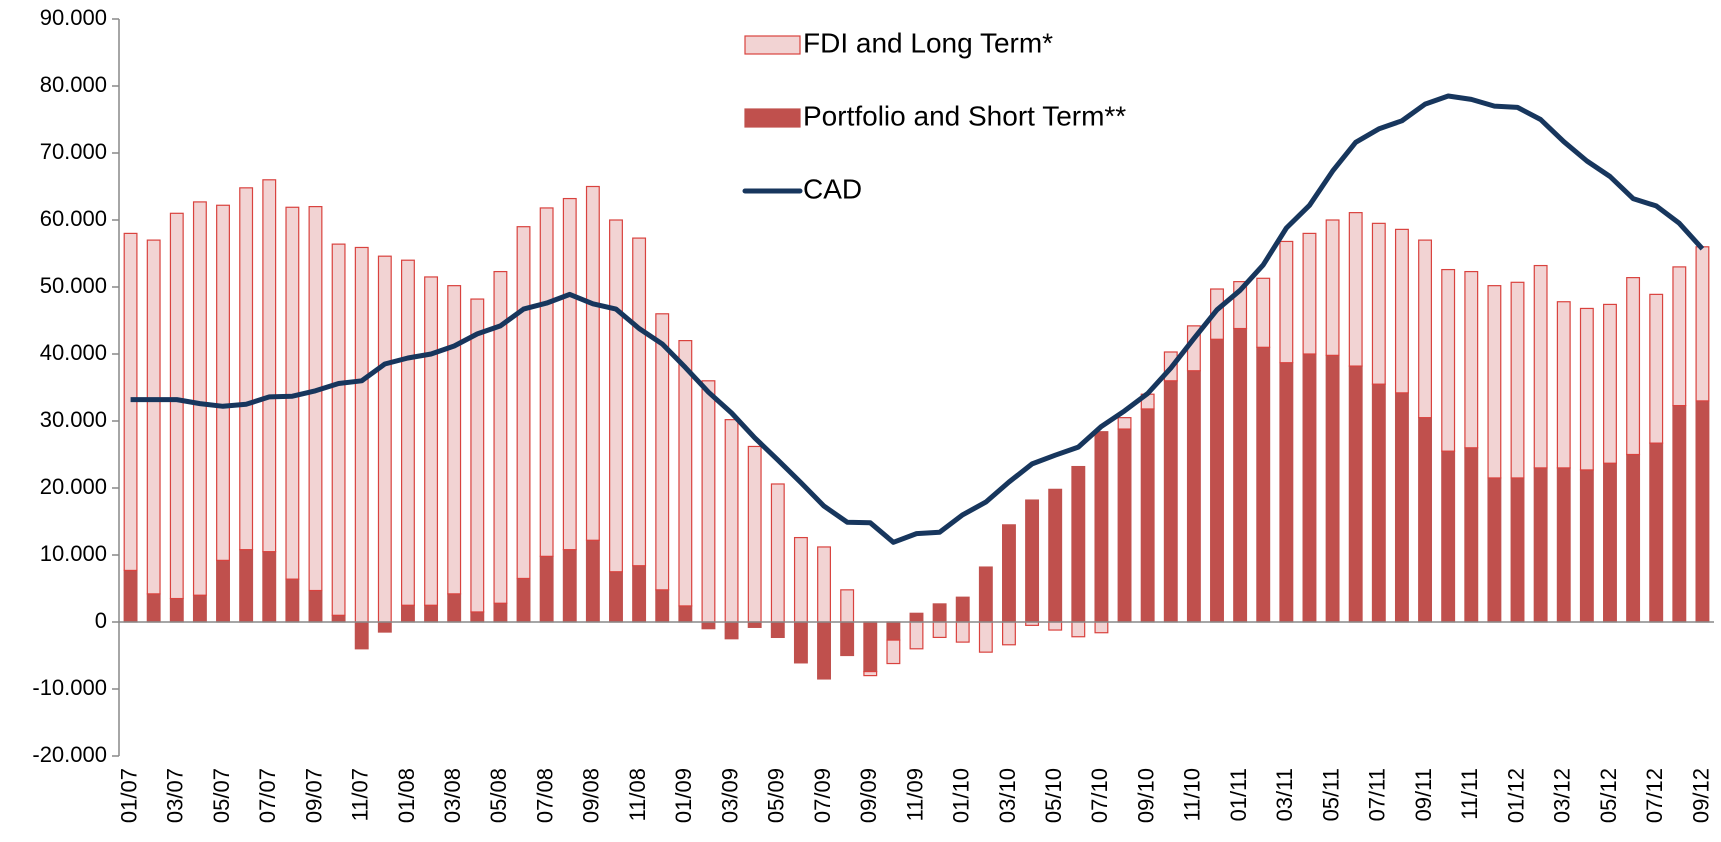 This screenshot has width=1721, height=842. Describe the element at coordinates (822, 795) in the screenshot. I see `x-tick-label: 07/09` at that location.